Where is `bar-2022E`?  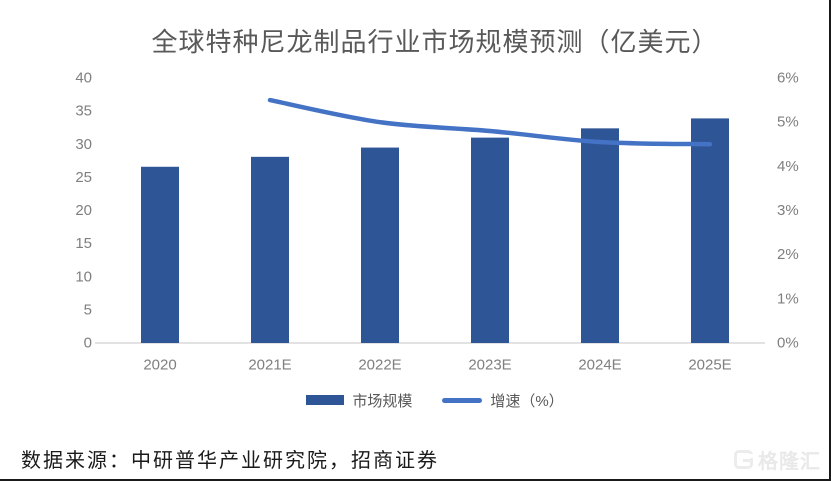 bar-2022E is located at coordinates (380, 245).